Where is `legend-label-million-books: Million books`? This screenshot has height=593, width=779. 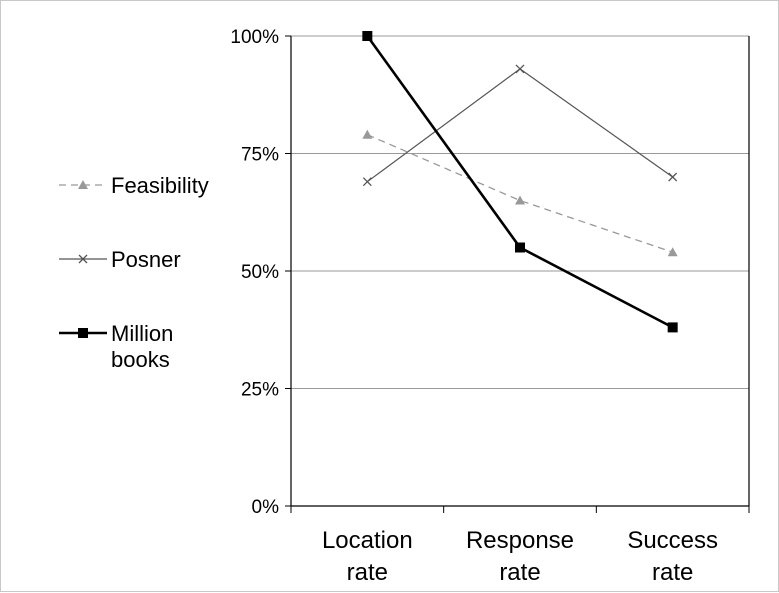
legend-label-million-books: Million books is located at coordinates (142, 346).